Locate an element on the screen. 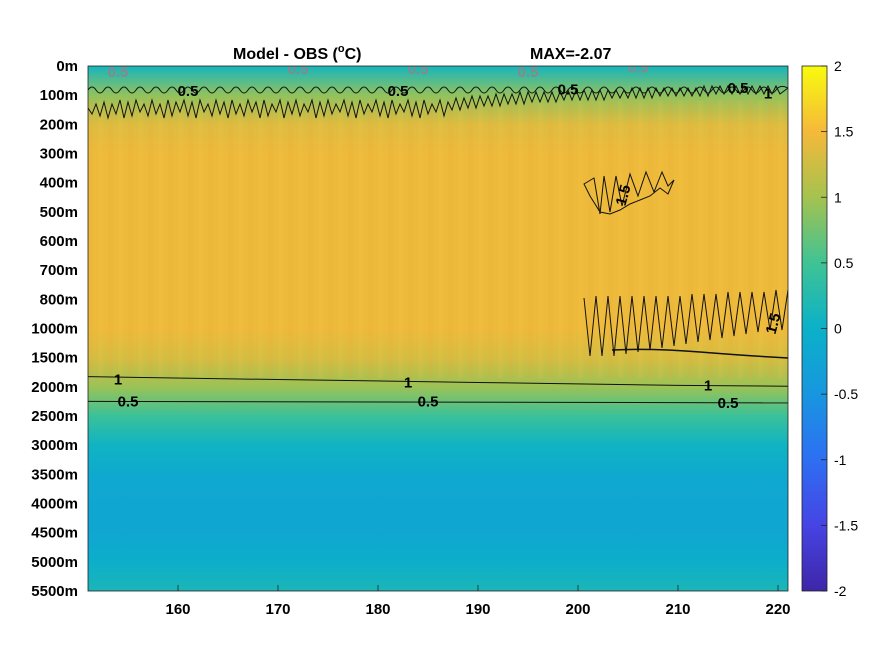 This screenshot has height=656, width=875. x-tick-label: 160 is located at coordinates (177, 609).